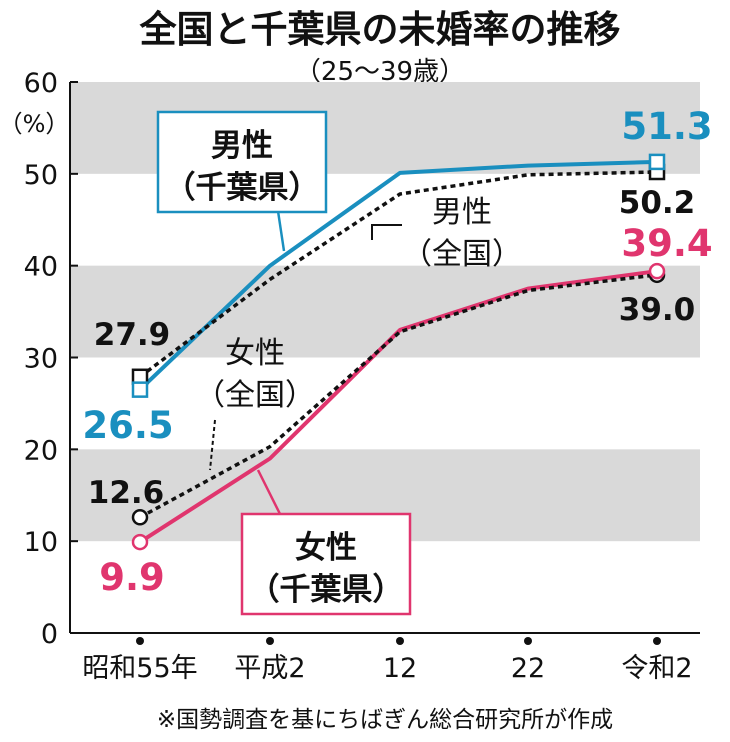  Describe the element at coordinates (49, 634) in the screenshot. I see `y-tick-label: 0` at that location.